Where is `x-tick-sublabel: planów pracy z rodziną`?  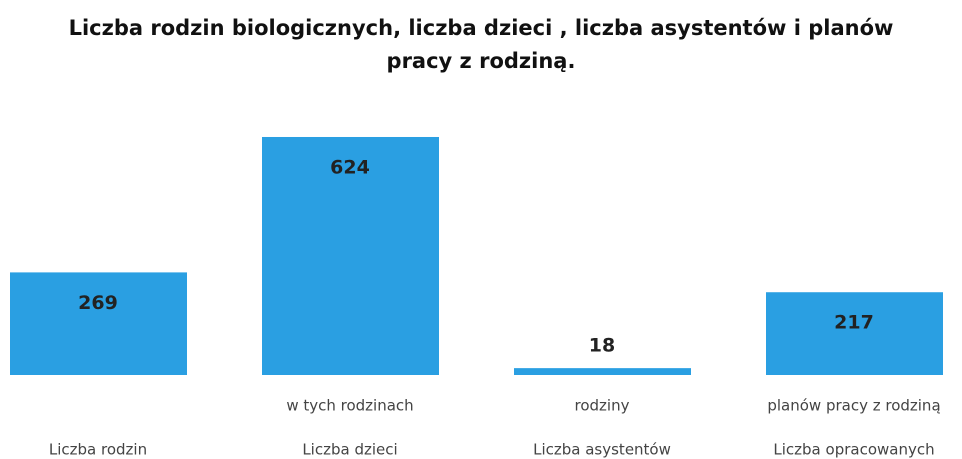 x-tick-sublabel: planów pracy z rodziną is located at coordinates (853, 406).